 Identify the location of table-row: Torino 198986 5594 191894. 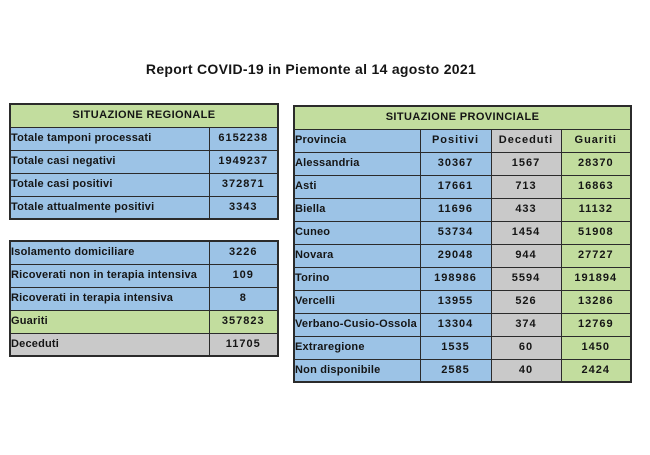
(462, 278).